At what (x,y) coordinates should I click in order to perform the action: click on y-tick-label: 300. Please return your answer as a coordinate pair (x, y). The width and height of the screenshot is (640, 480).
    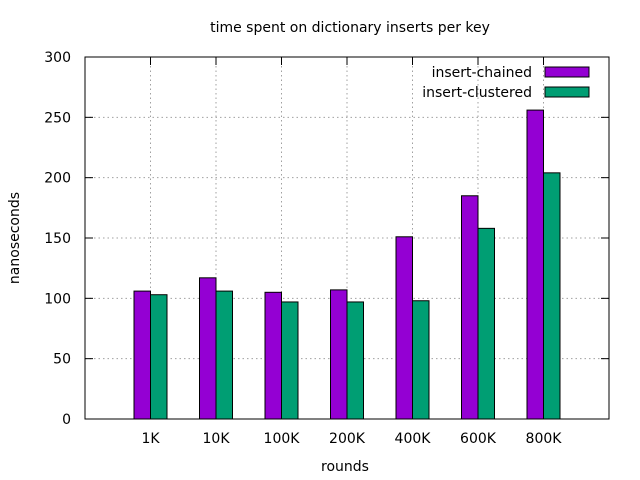
    Looking at the image, I should click on (57, 58).